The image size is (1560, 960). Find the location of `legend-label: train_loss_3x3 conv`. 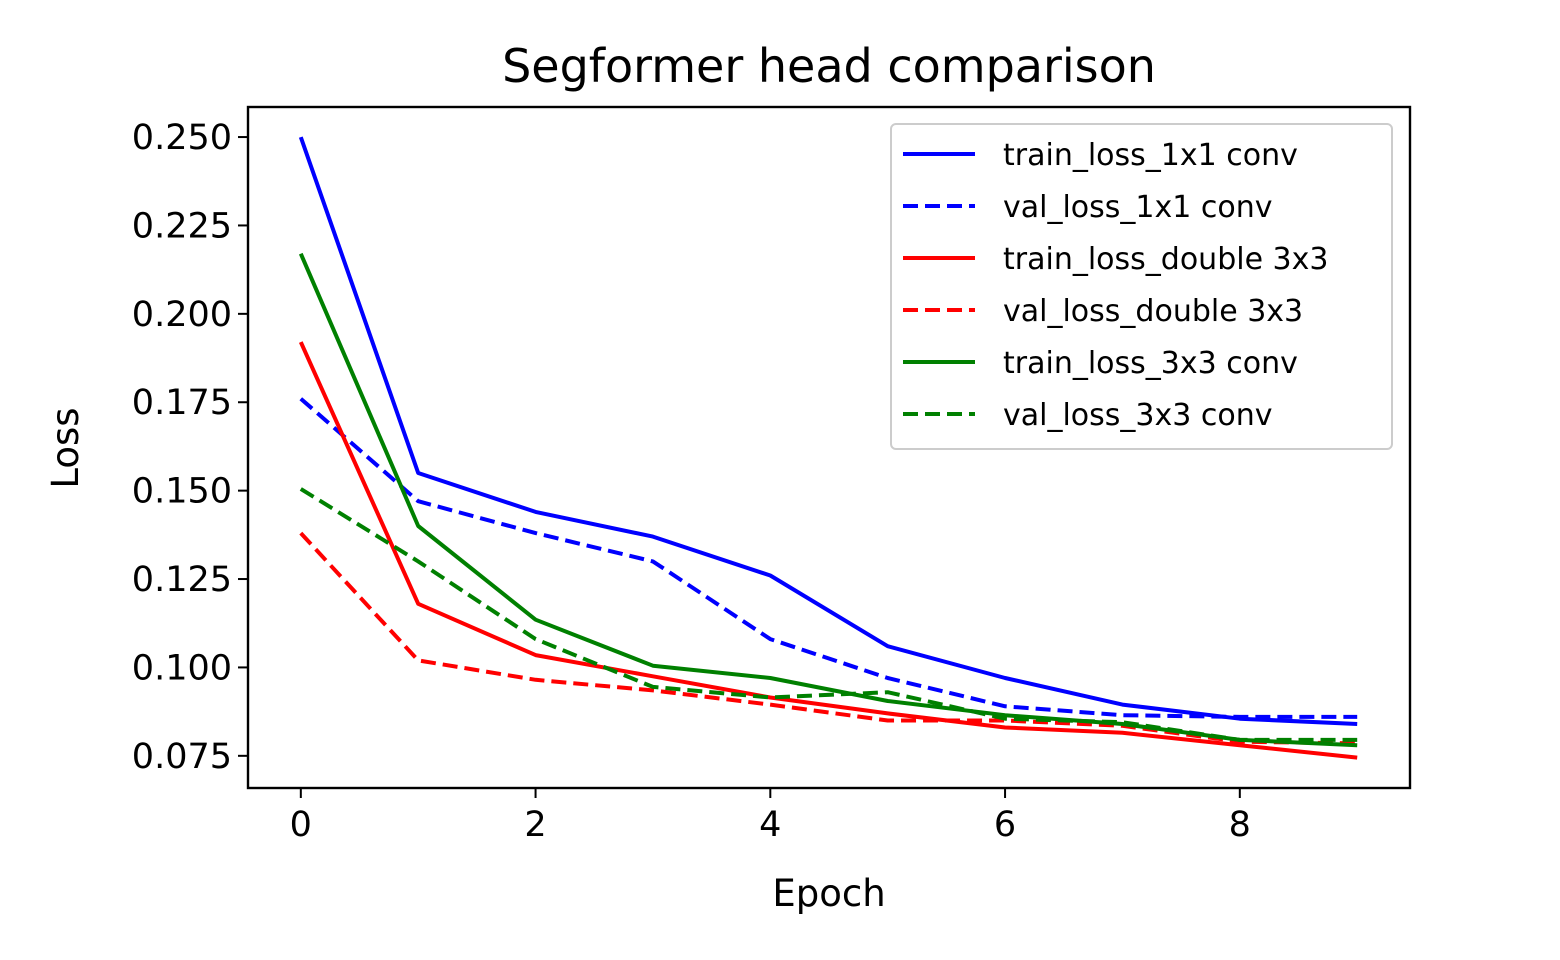

legend-label: train_loss_3x3 conv is located at coordinates (1150, 363).